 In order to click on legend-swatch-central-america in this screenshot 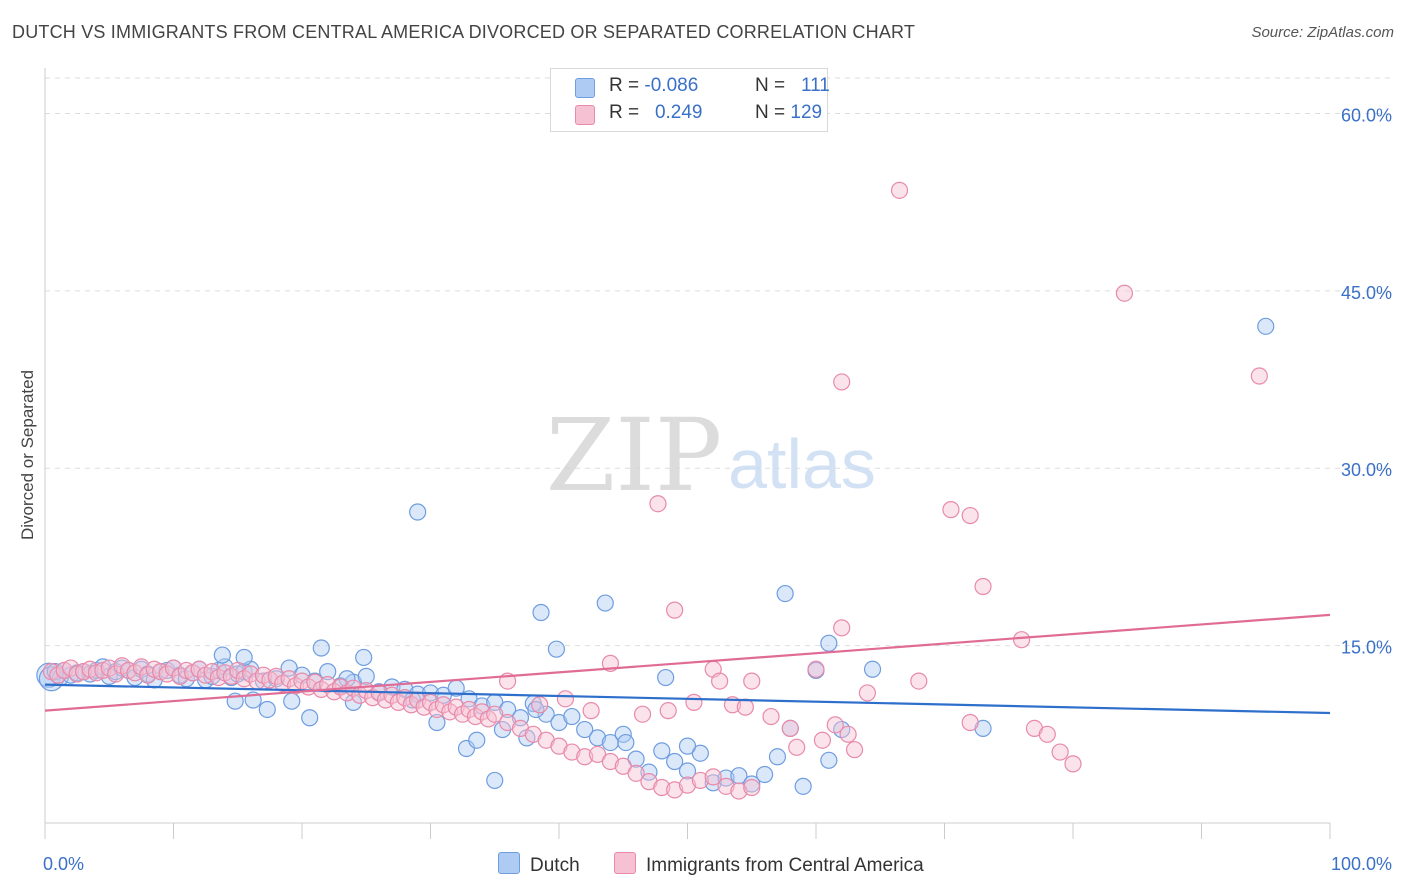, I will do `click(585, 115)`.